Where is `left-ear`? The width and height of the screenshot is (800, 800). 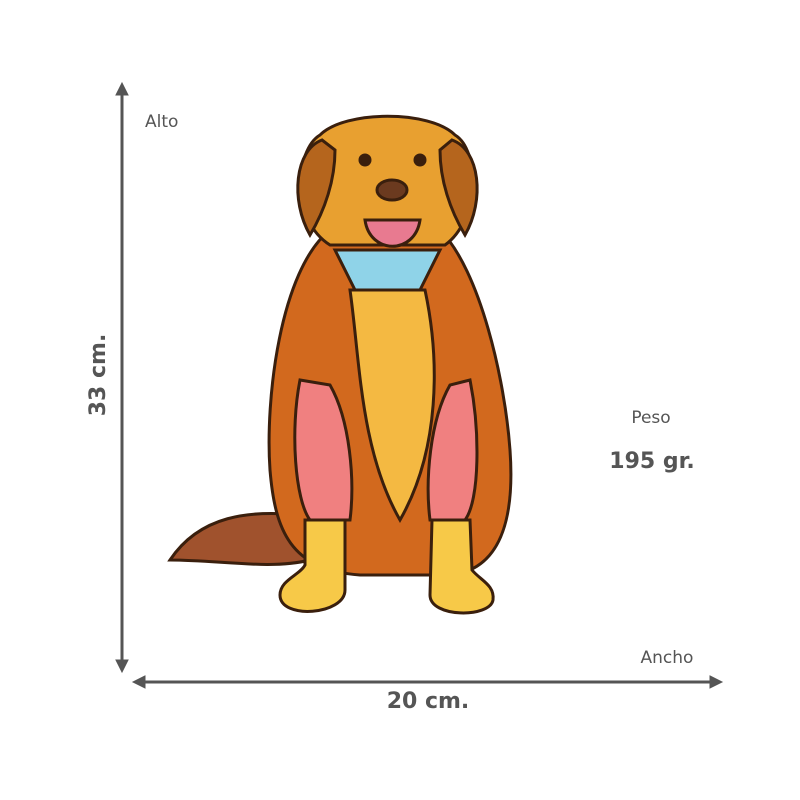
left-ear is located at coordinates (316, 188).